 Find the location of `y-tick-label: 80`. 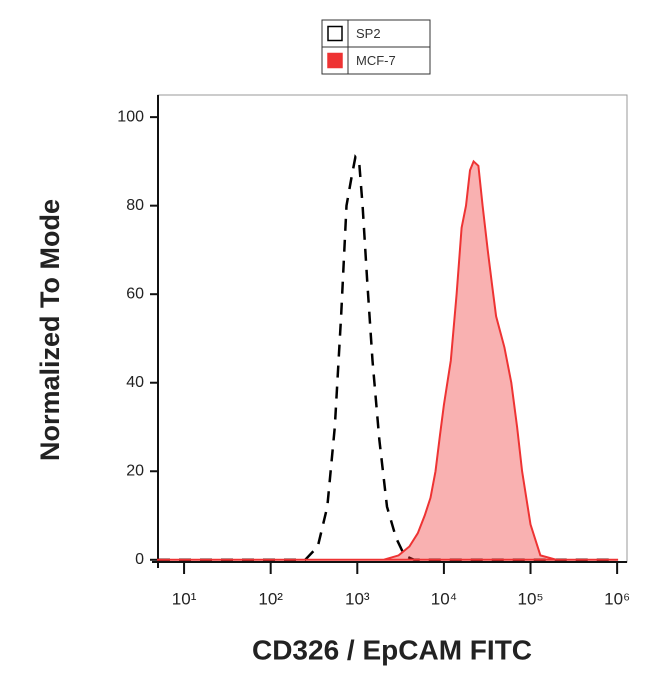

y-tick-label: 80 is located at coordinates (135, 205).